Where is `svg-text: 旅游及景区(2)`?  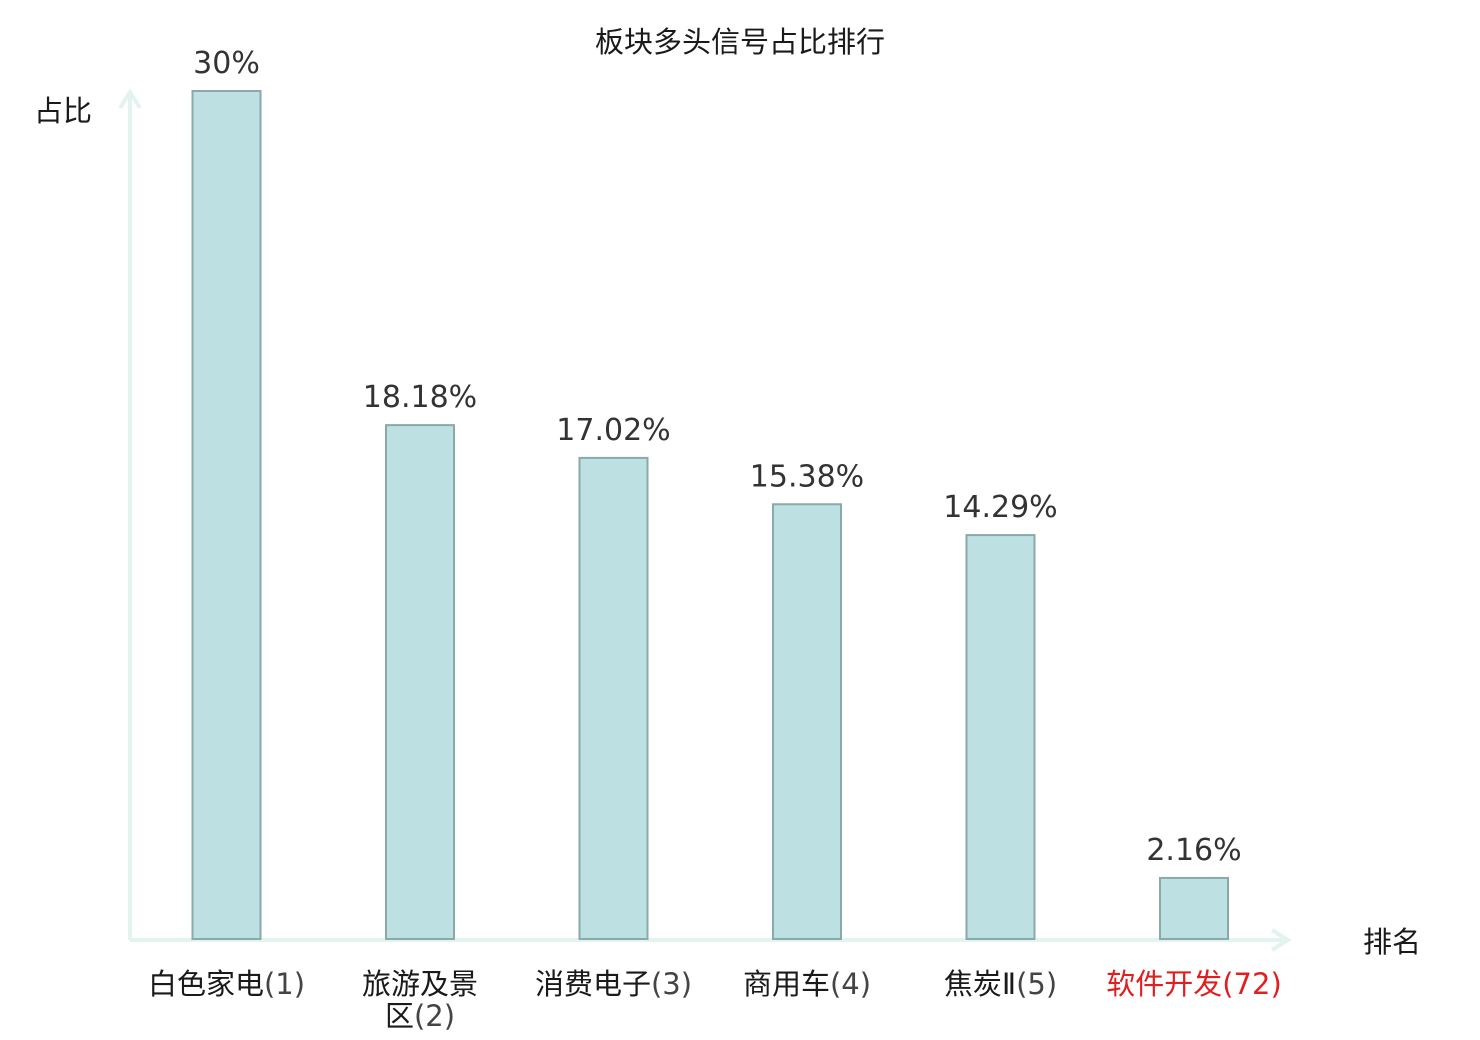
svg-text: 旅游及景区(2) is located at coordinates (420, 1000).